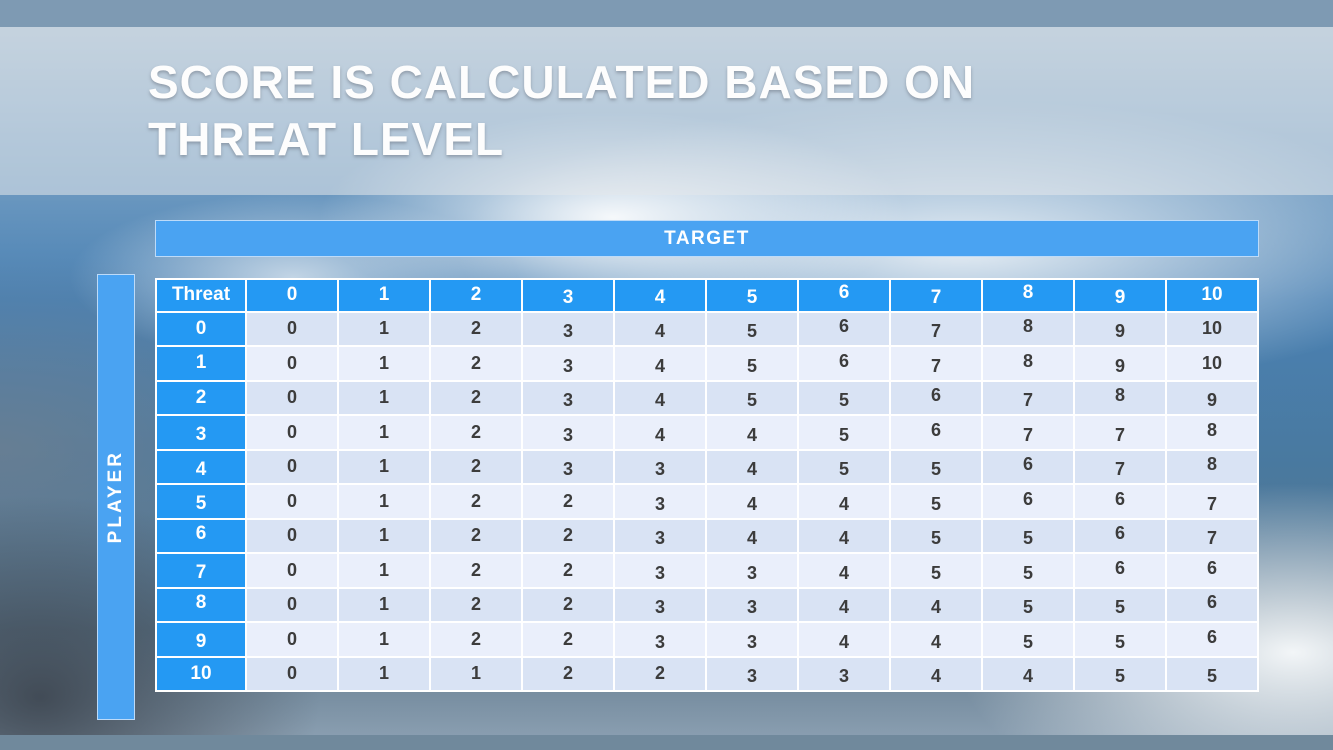 The height and width of the screenshot is (750, 1333). Describe the element at coordinates (201, 640) in the screenshot. I see `row-header: 9` at that location.